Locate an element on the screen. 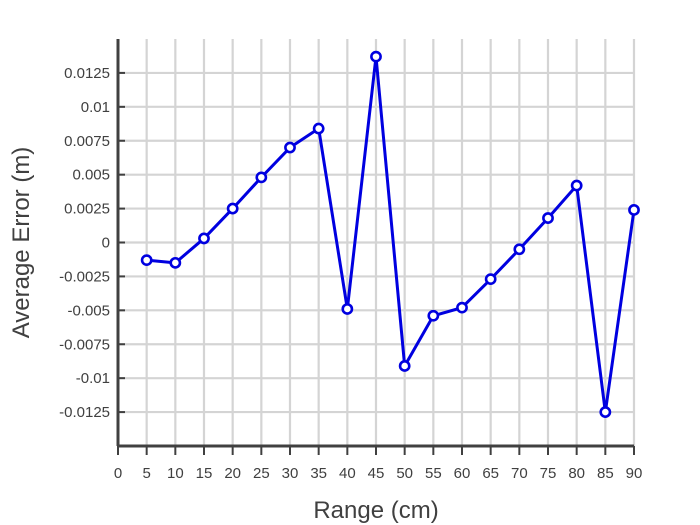 The image size is (700, 525). x-tick-label: 50 is located at coordinates (404, 473).